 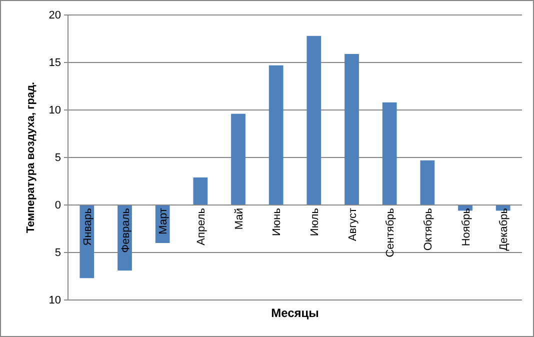 I want to click on x-tick-label: Декабрь, so click(x=504, y=229).